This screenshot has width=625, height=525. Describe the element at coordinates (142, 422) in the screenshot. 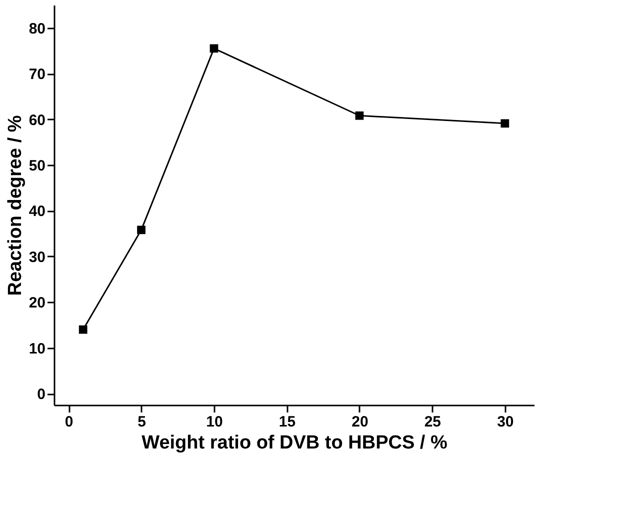

I see `x-tick-label: 5` at that location.